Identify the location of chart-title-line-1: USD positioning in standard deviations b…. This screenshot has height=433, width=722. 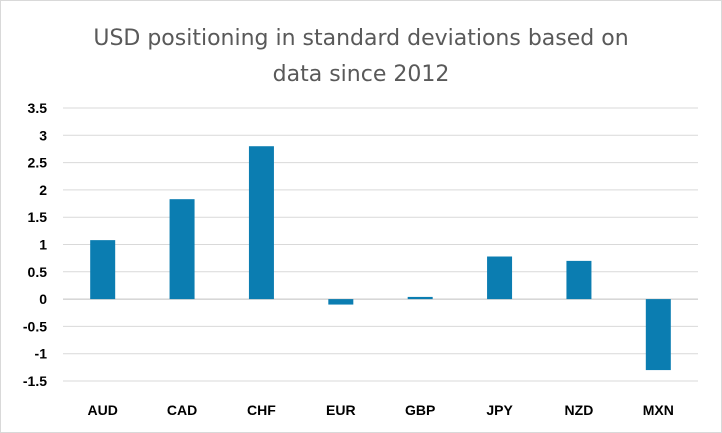
(360, 38).